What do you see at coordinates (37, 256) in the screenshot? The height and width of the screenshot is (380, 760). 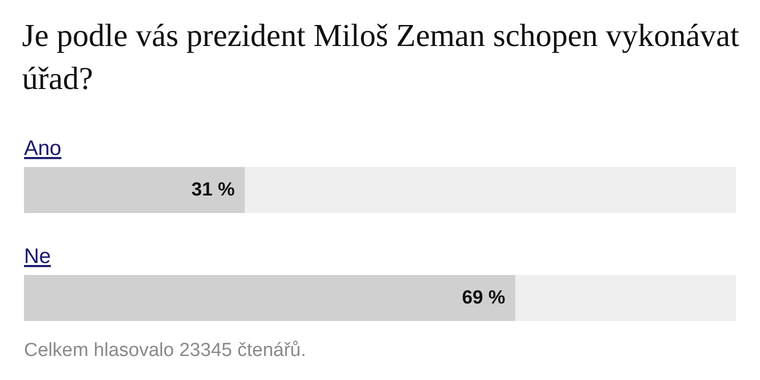 I see `y-tick-label: Ne` at bounding box center [37, 256].